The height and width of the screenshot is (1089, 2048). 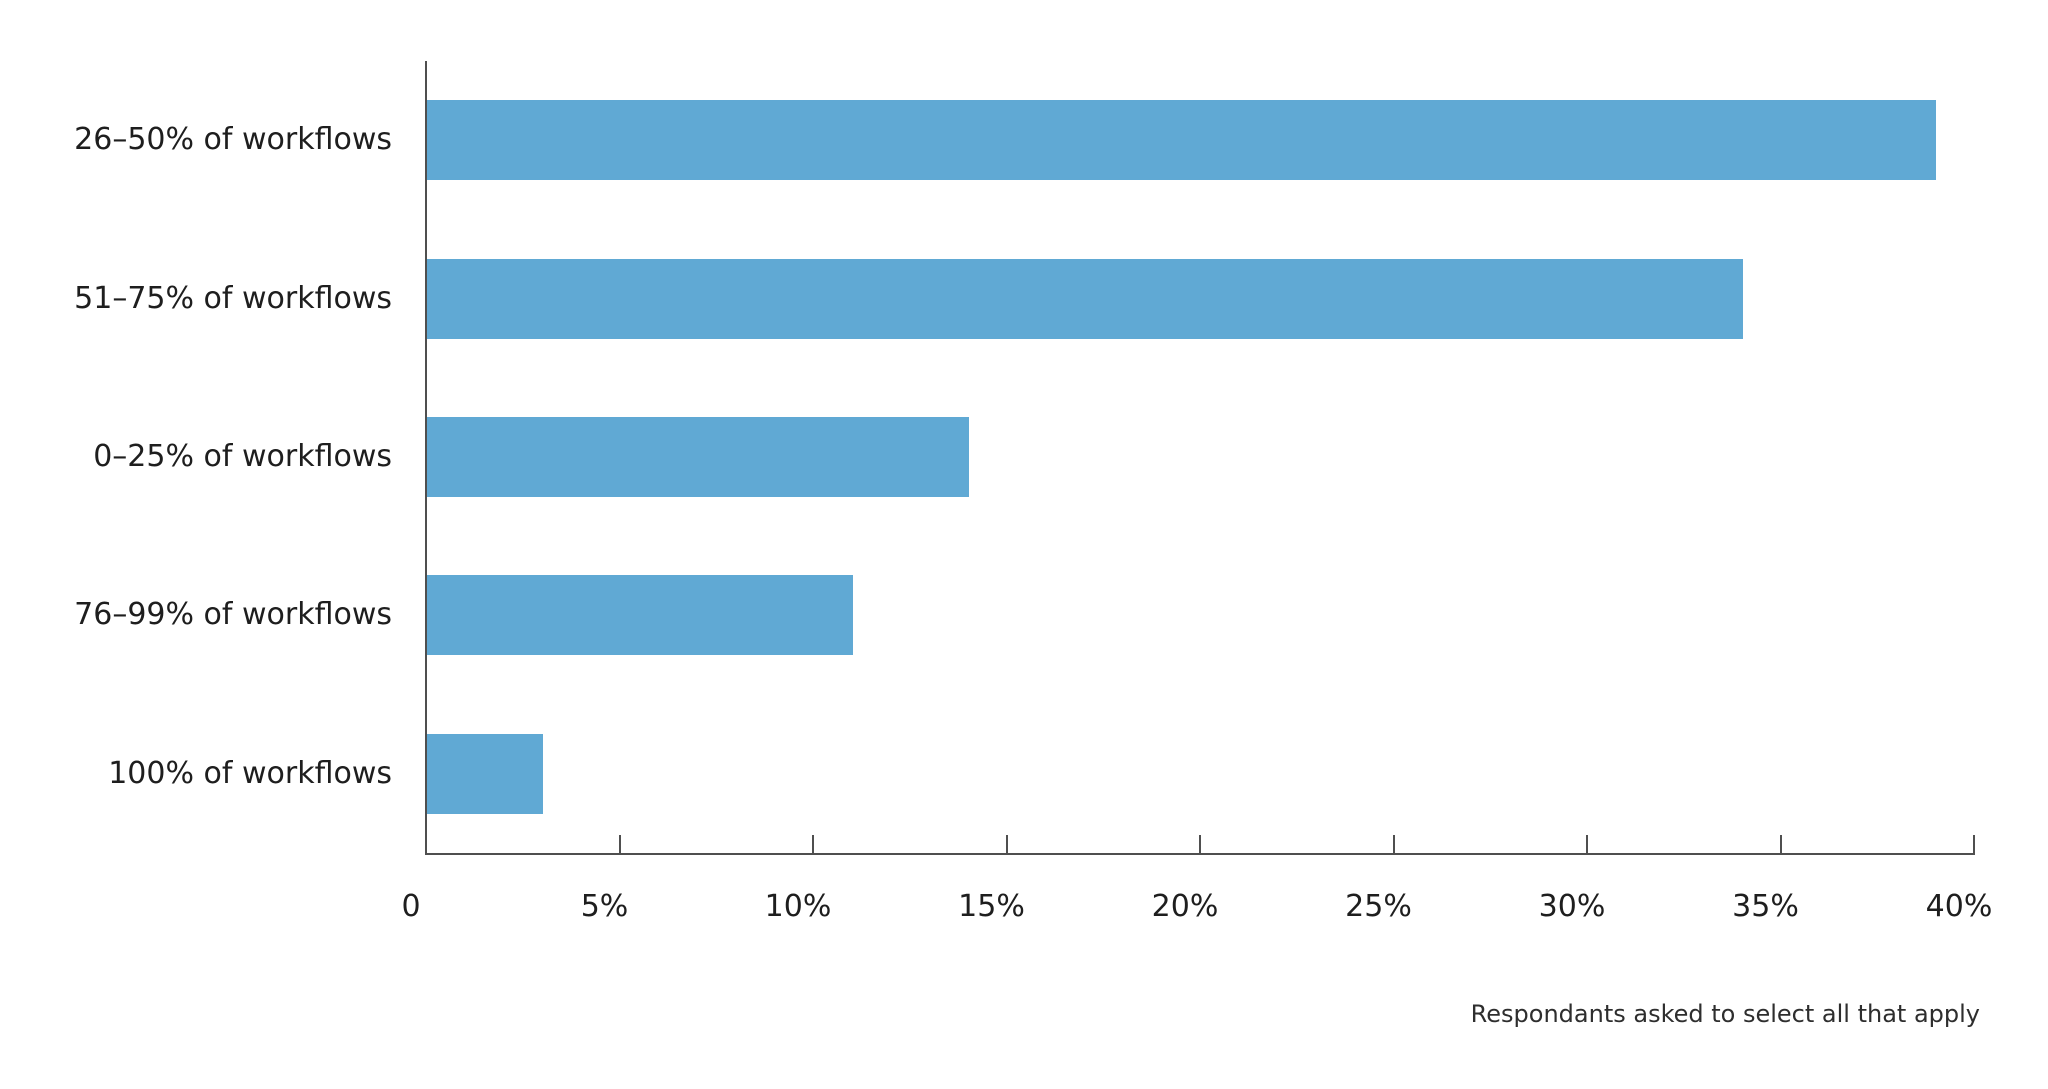 I want to click on x-axis-tick-label: 15%, so click(x=991, y=906).